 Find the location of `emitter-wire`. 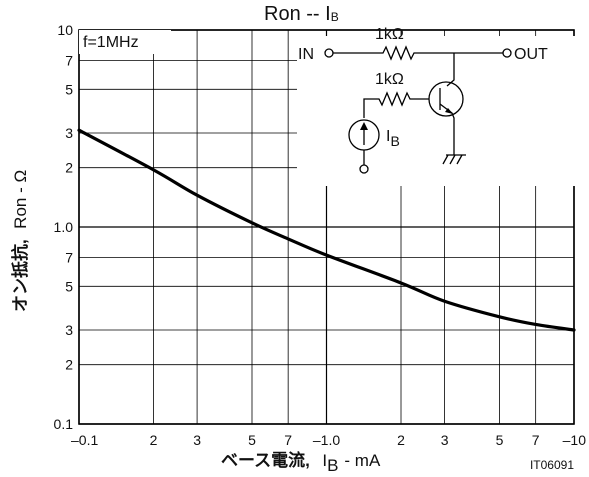

emitter-wire is located at coordinates (447, 127).